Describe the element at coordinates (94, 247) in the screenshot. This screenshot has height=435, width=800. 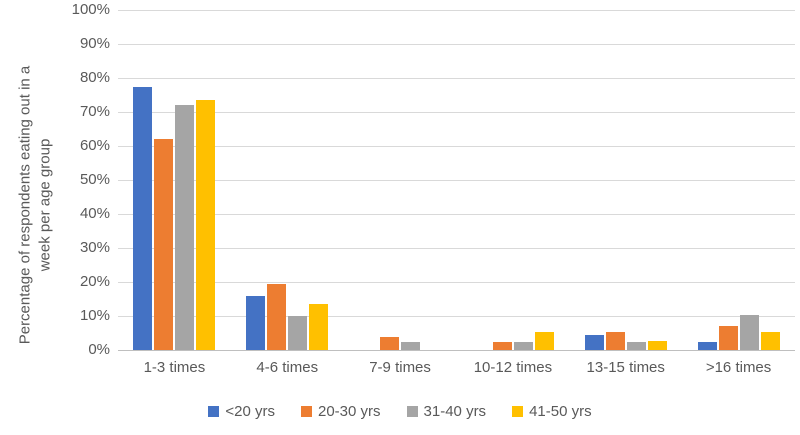
I see `y-tick-label: 30%` at that location.